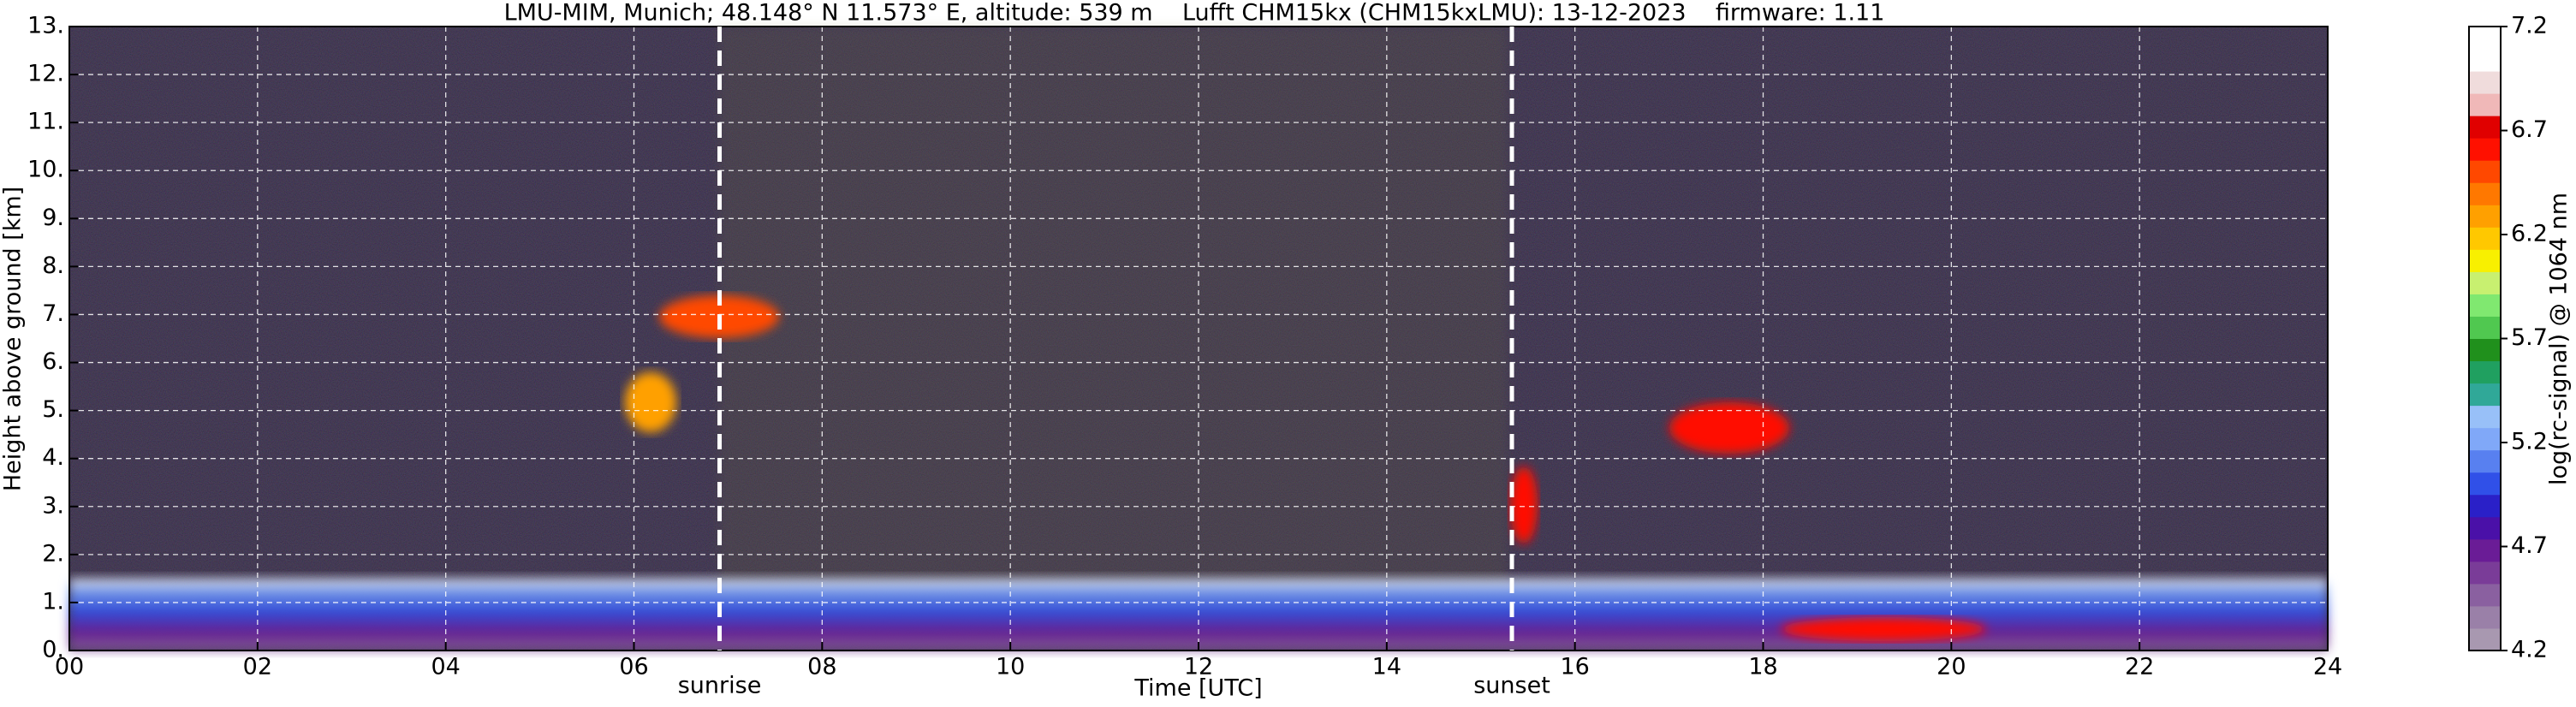 Image resolution: width=2576 pixels, height=707 pixels. Describe the element at coordinates (53, 553) in the screenshot. I see `y-tick-label: 2.` at that location.